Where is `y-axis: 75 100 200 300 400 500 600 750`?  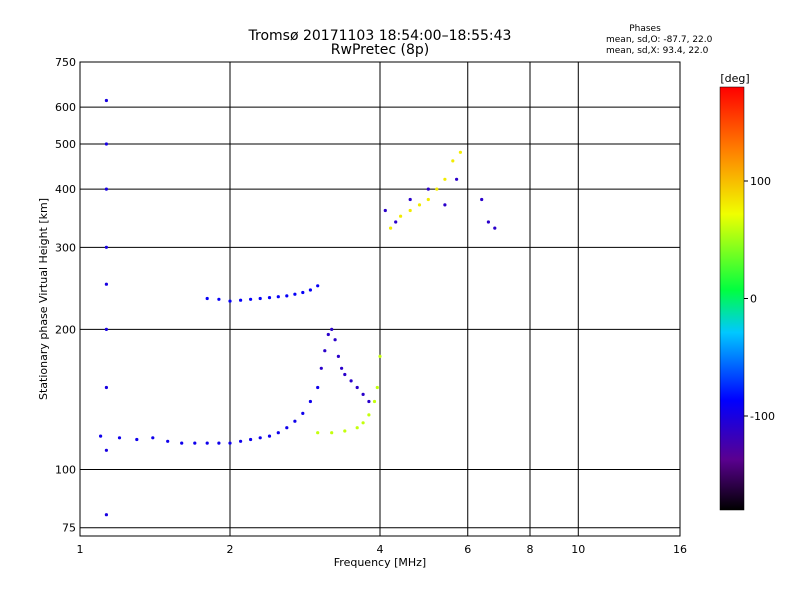
y-axis: 75 100 200 300 400 500 600 750 is located at coordinates (65, 295).